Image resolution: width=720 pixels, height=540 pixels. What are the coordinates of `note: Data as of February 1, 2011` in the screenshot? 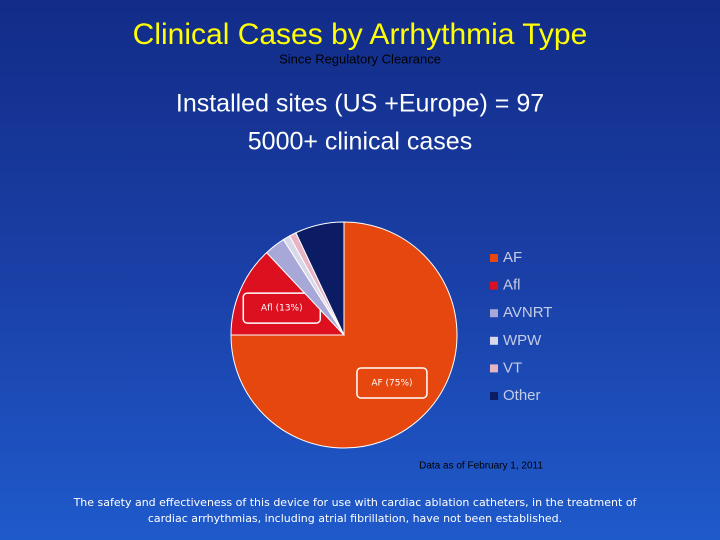 It's located at (481, 466).